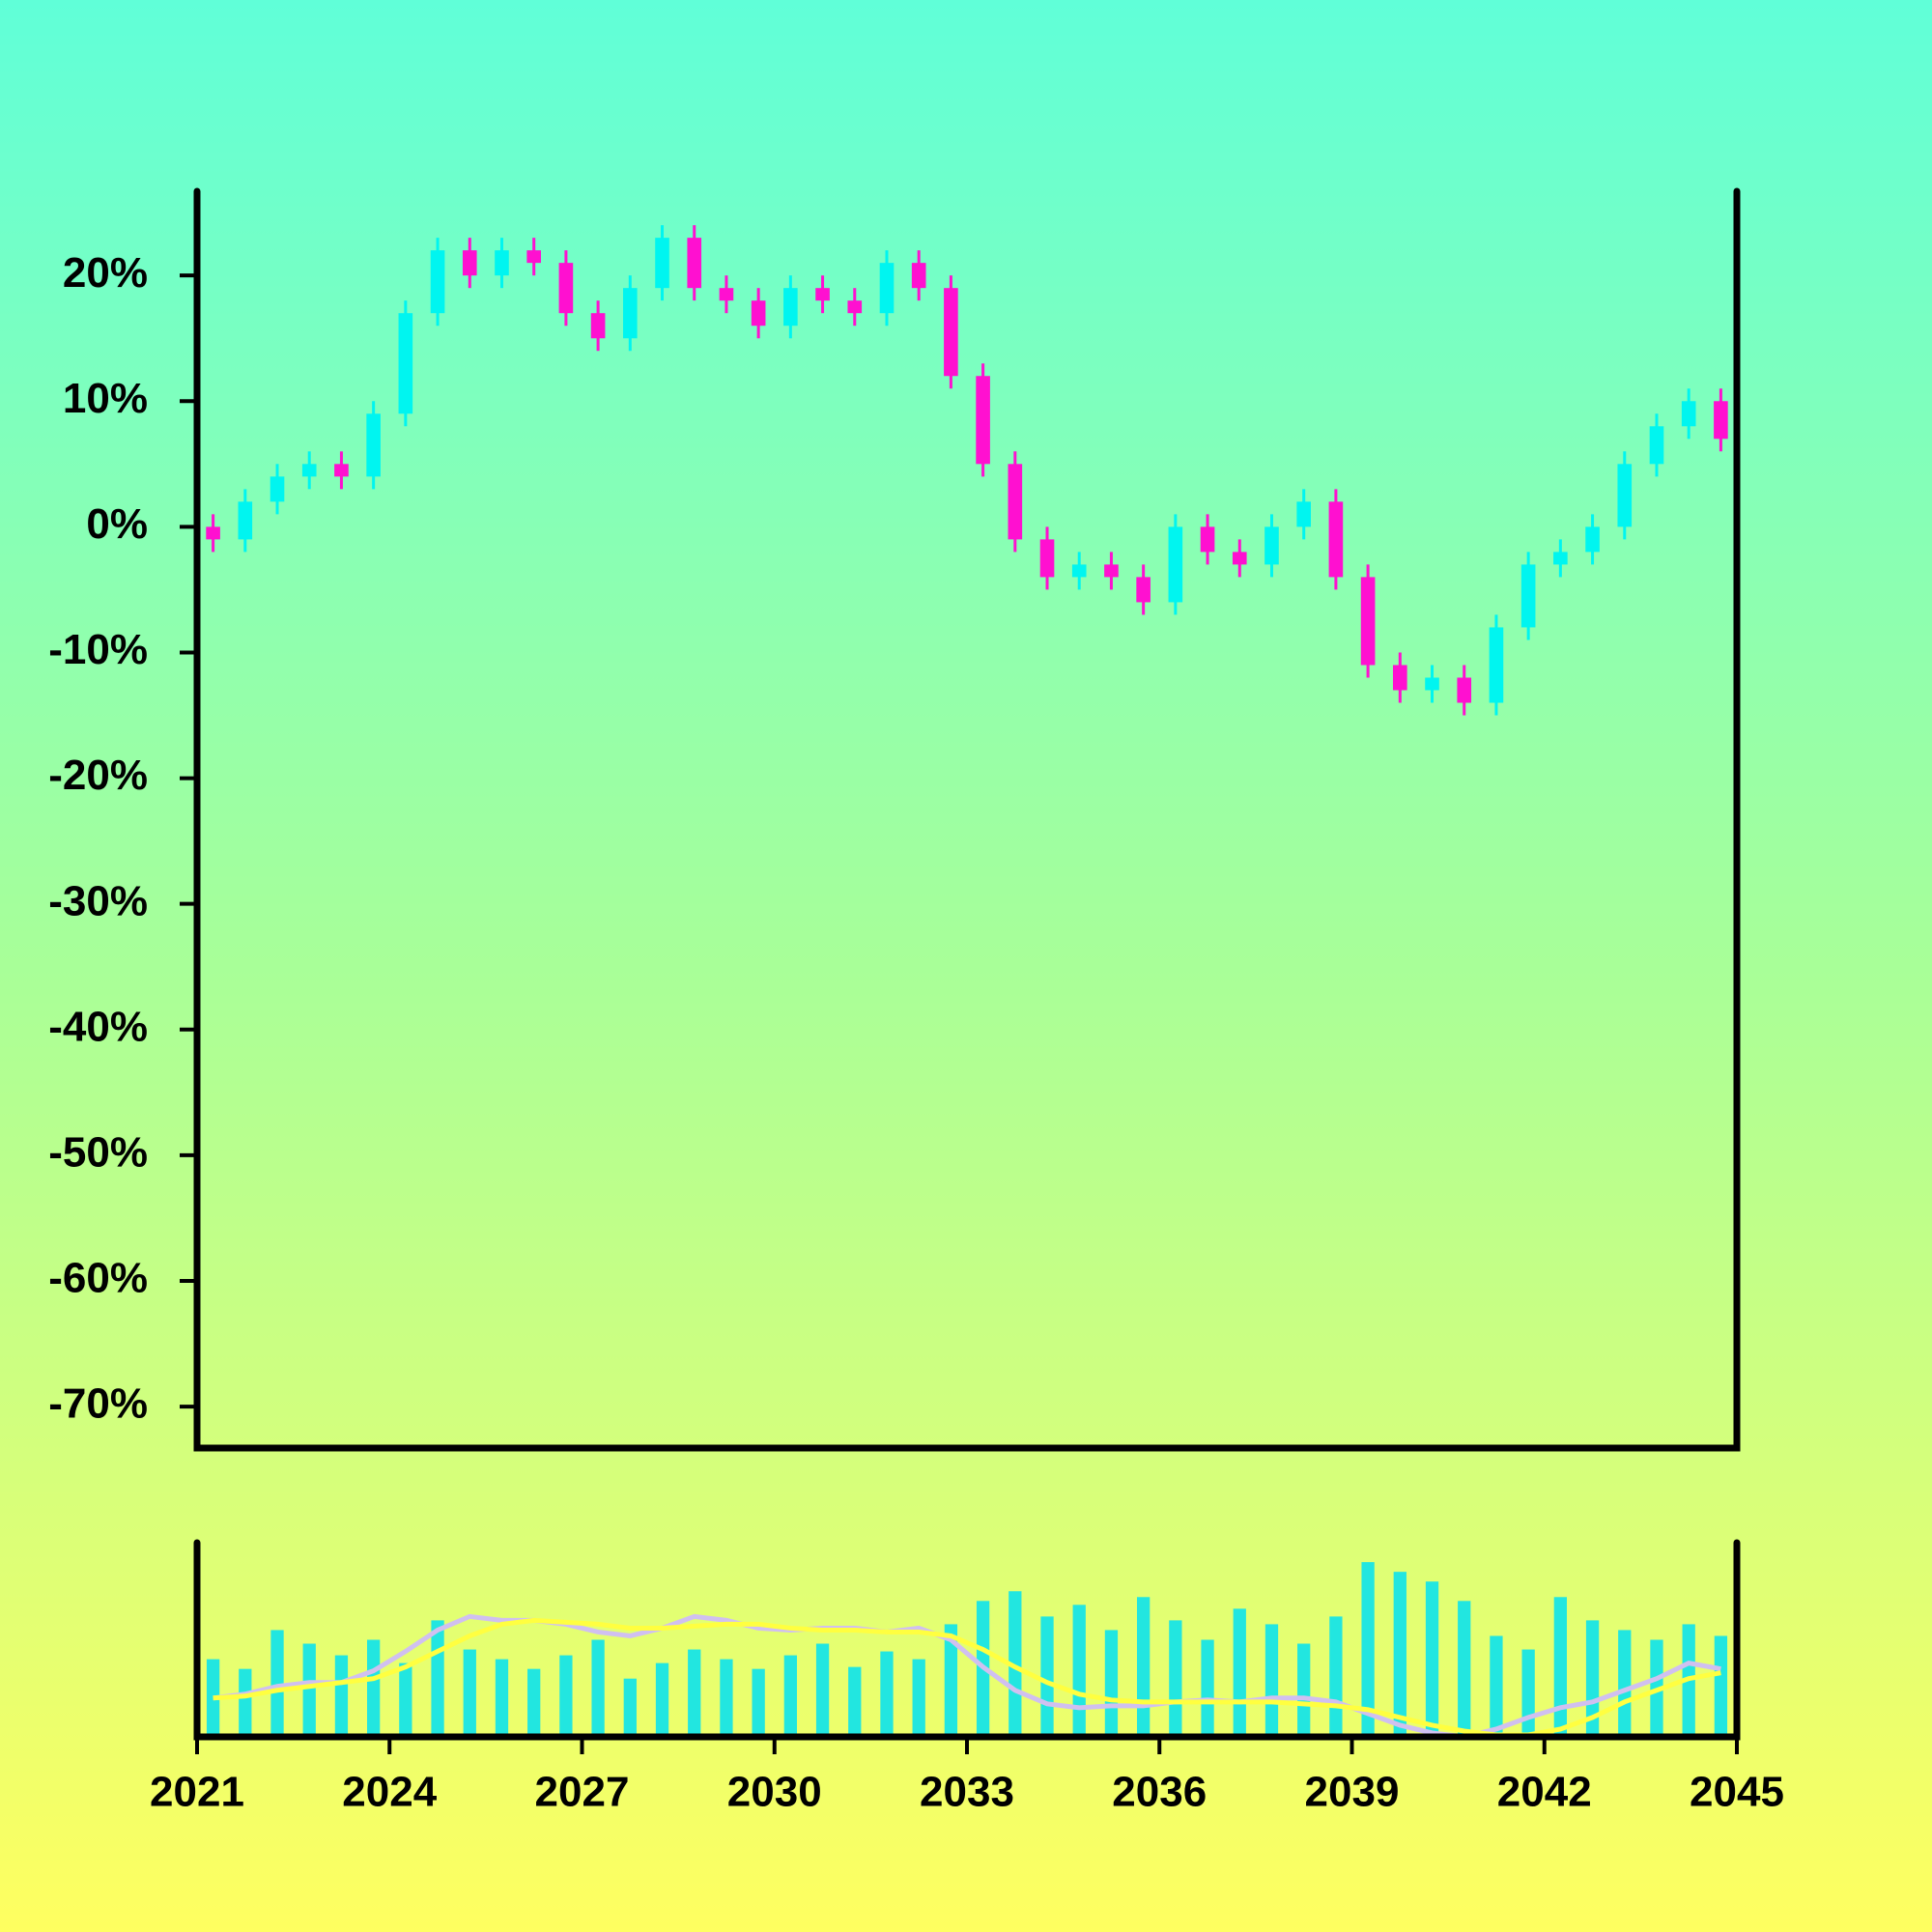 The width and height of the screenshot is (1932, 1932). I want to click on y-tick-label: -70%, so click(98, 1404).